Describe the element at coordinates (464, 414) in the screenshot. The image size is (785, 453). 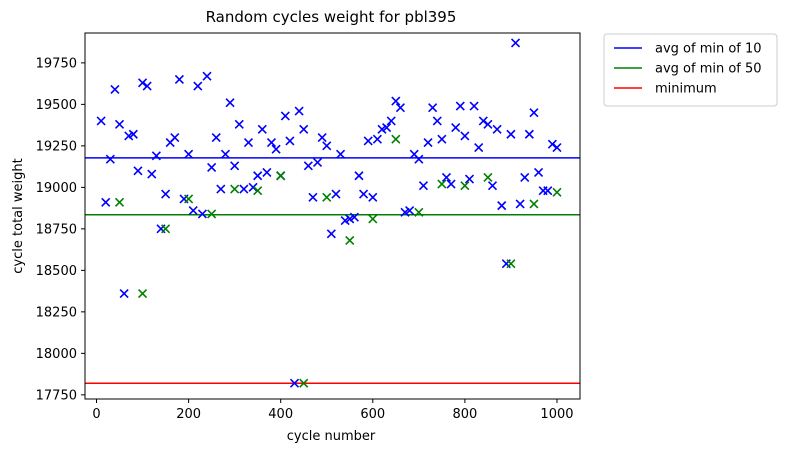
I see `x-tick-label: 800` at that location.